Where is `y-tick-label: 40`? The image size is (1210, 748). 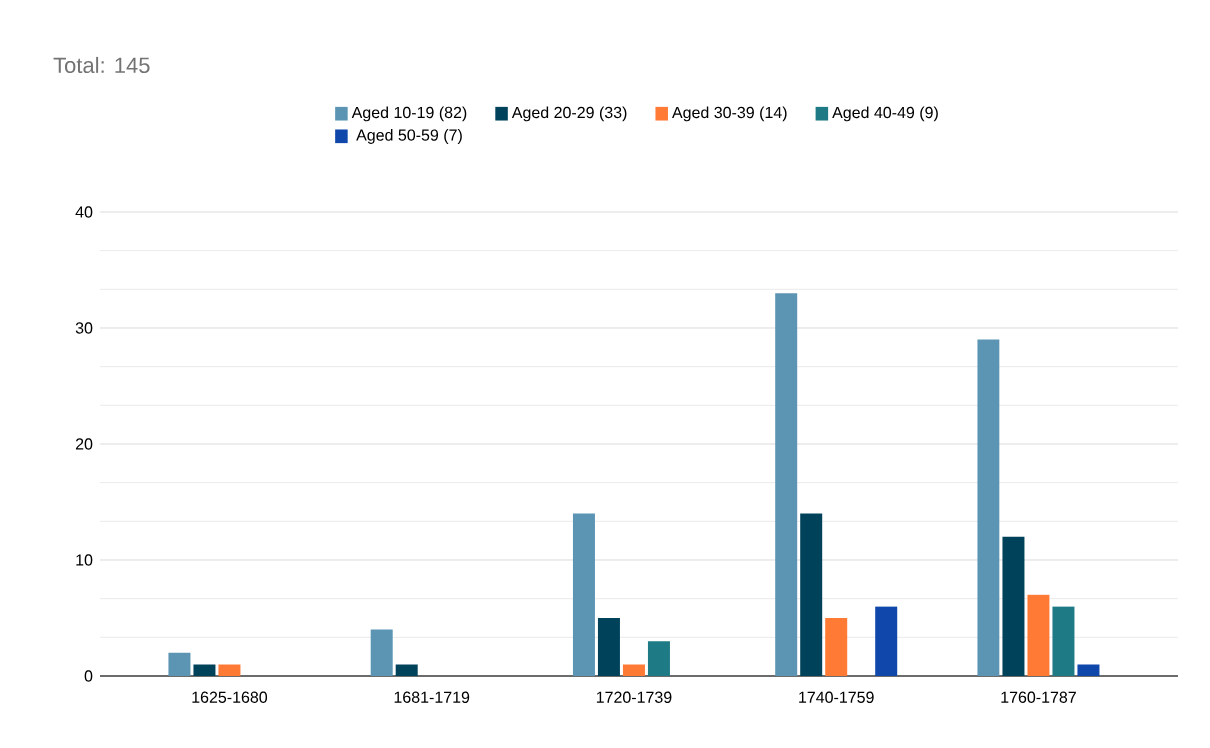 y-tick-label: 40 is located at coordinates (84, 212).